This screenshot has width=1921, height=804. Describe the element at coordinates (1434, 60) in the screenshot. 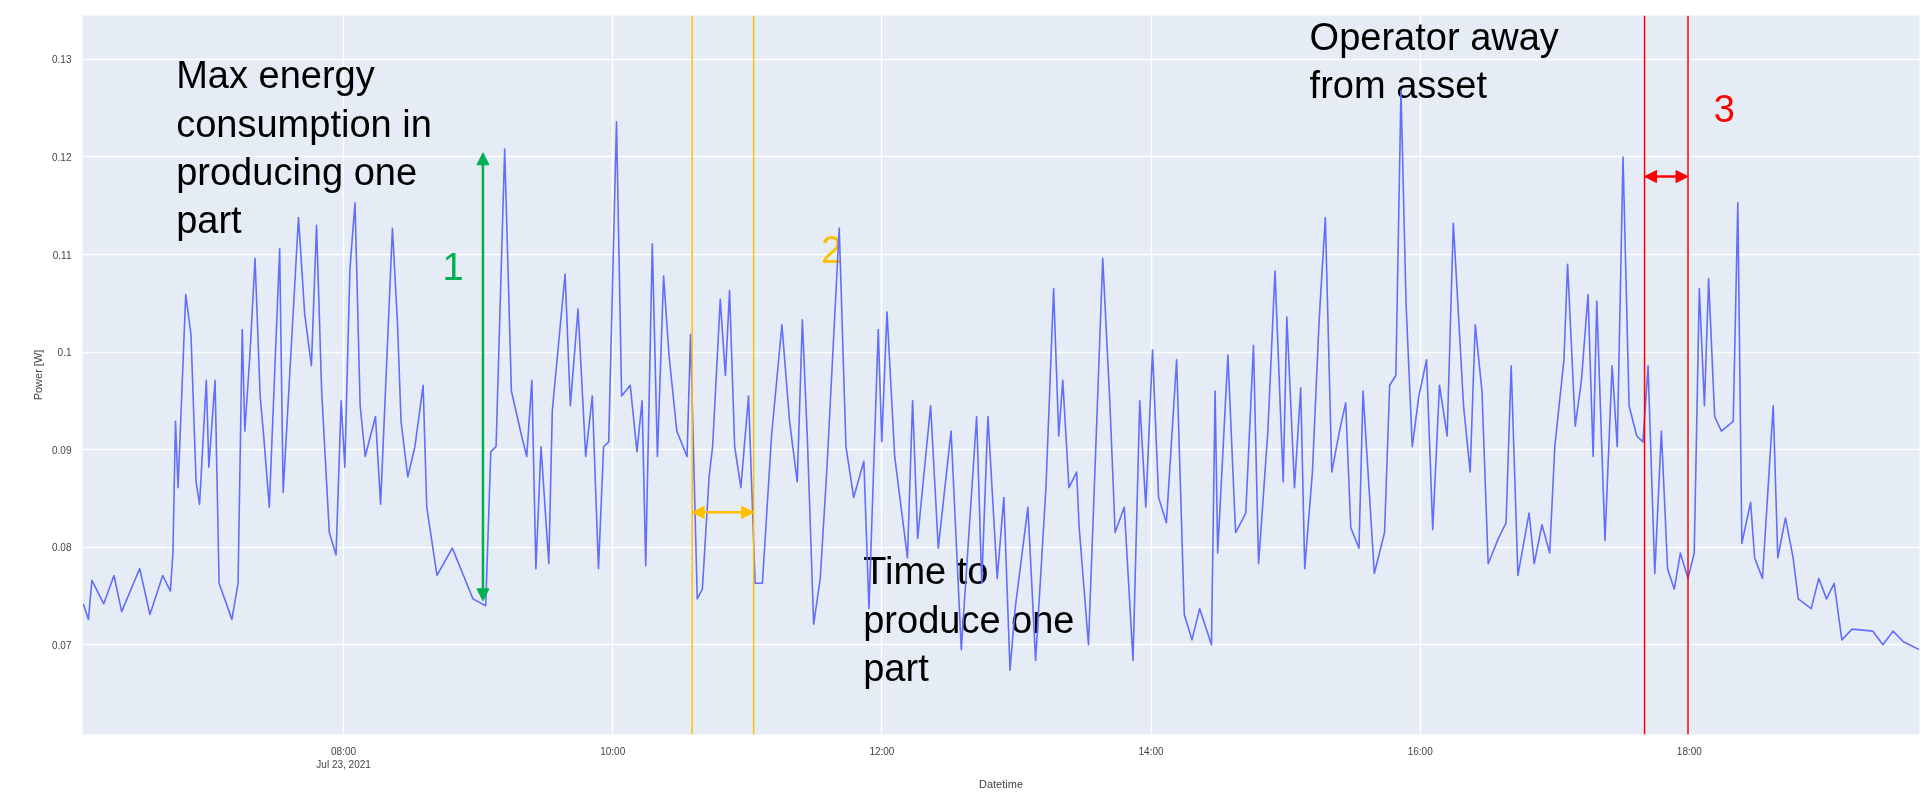

I see `annotation: Operator away from asset` at that location.